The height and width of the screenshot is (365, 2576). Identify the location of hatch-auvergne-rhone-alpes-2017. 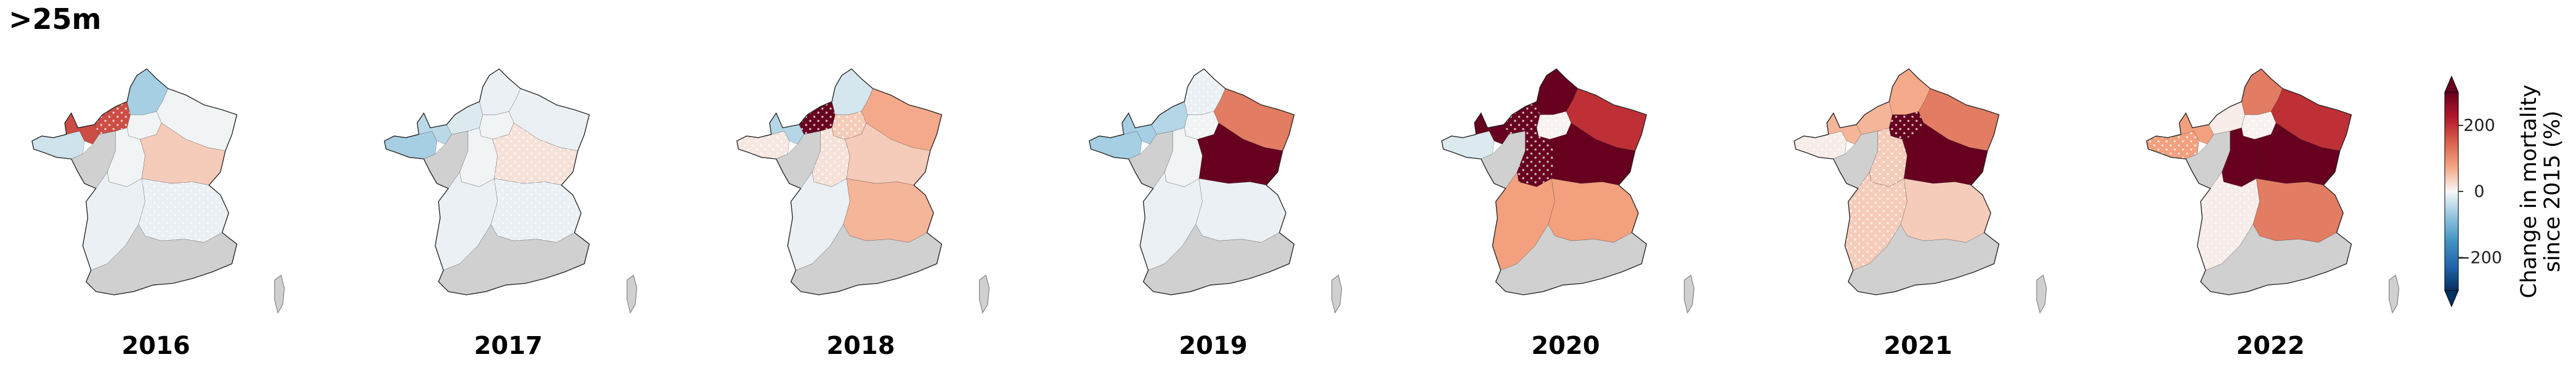
(536, 210).